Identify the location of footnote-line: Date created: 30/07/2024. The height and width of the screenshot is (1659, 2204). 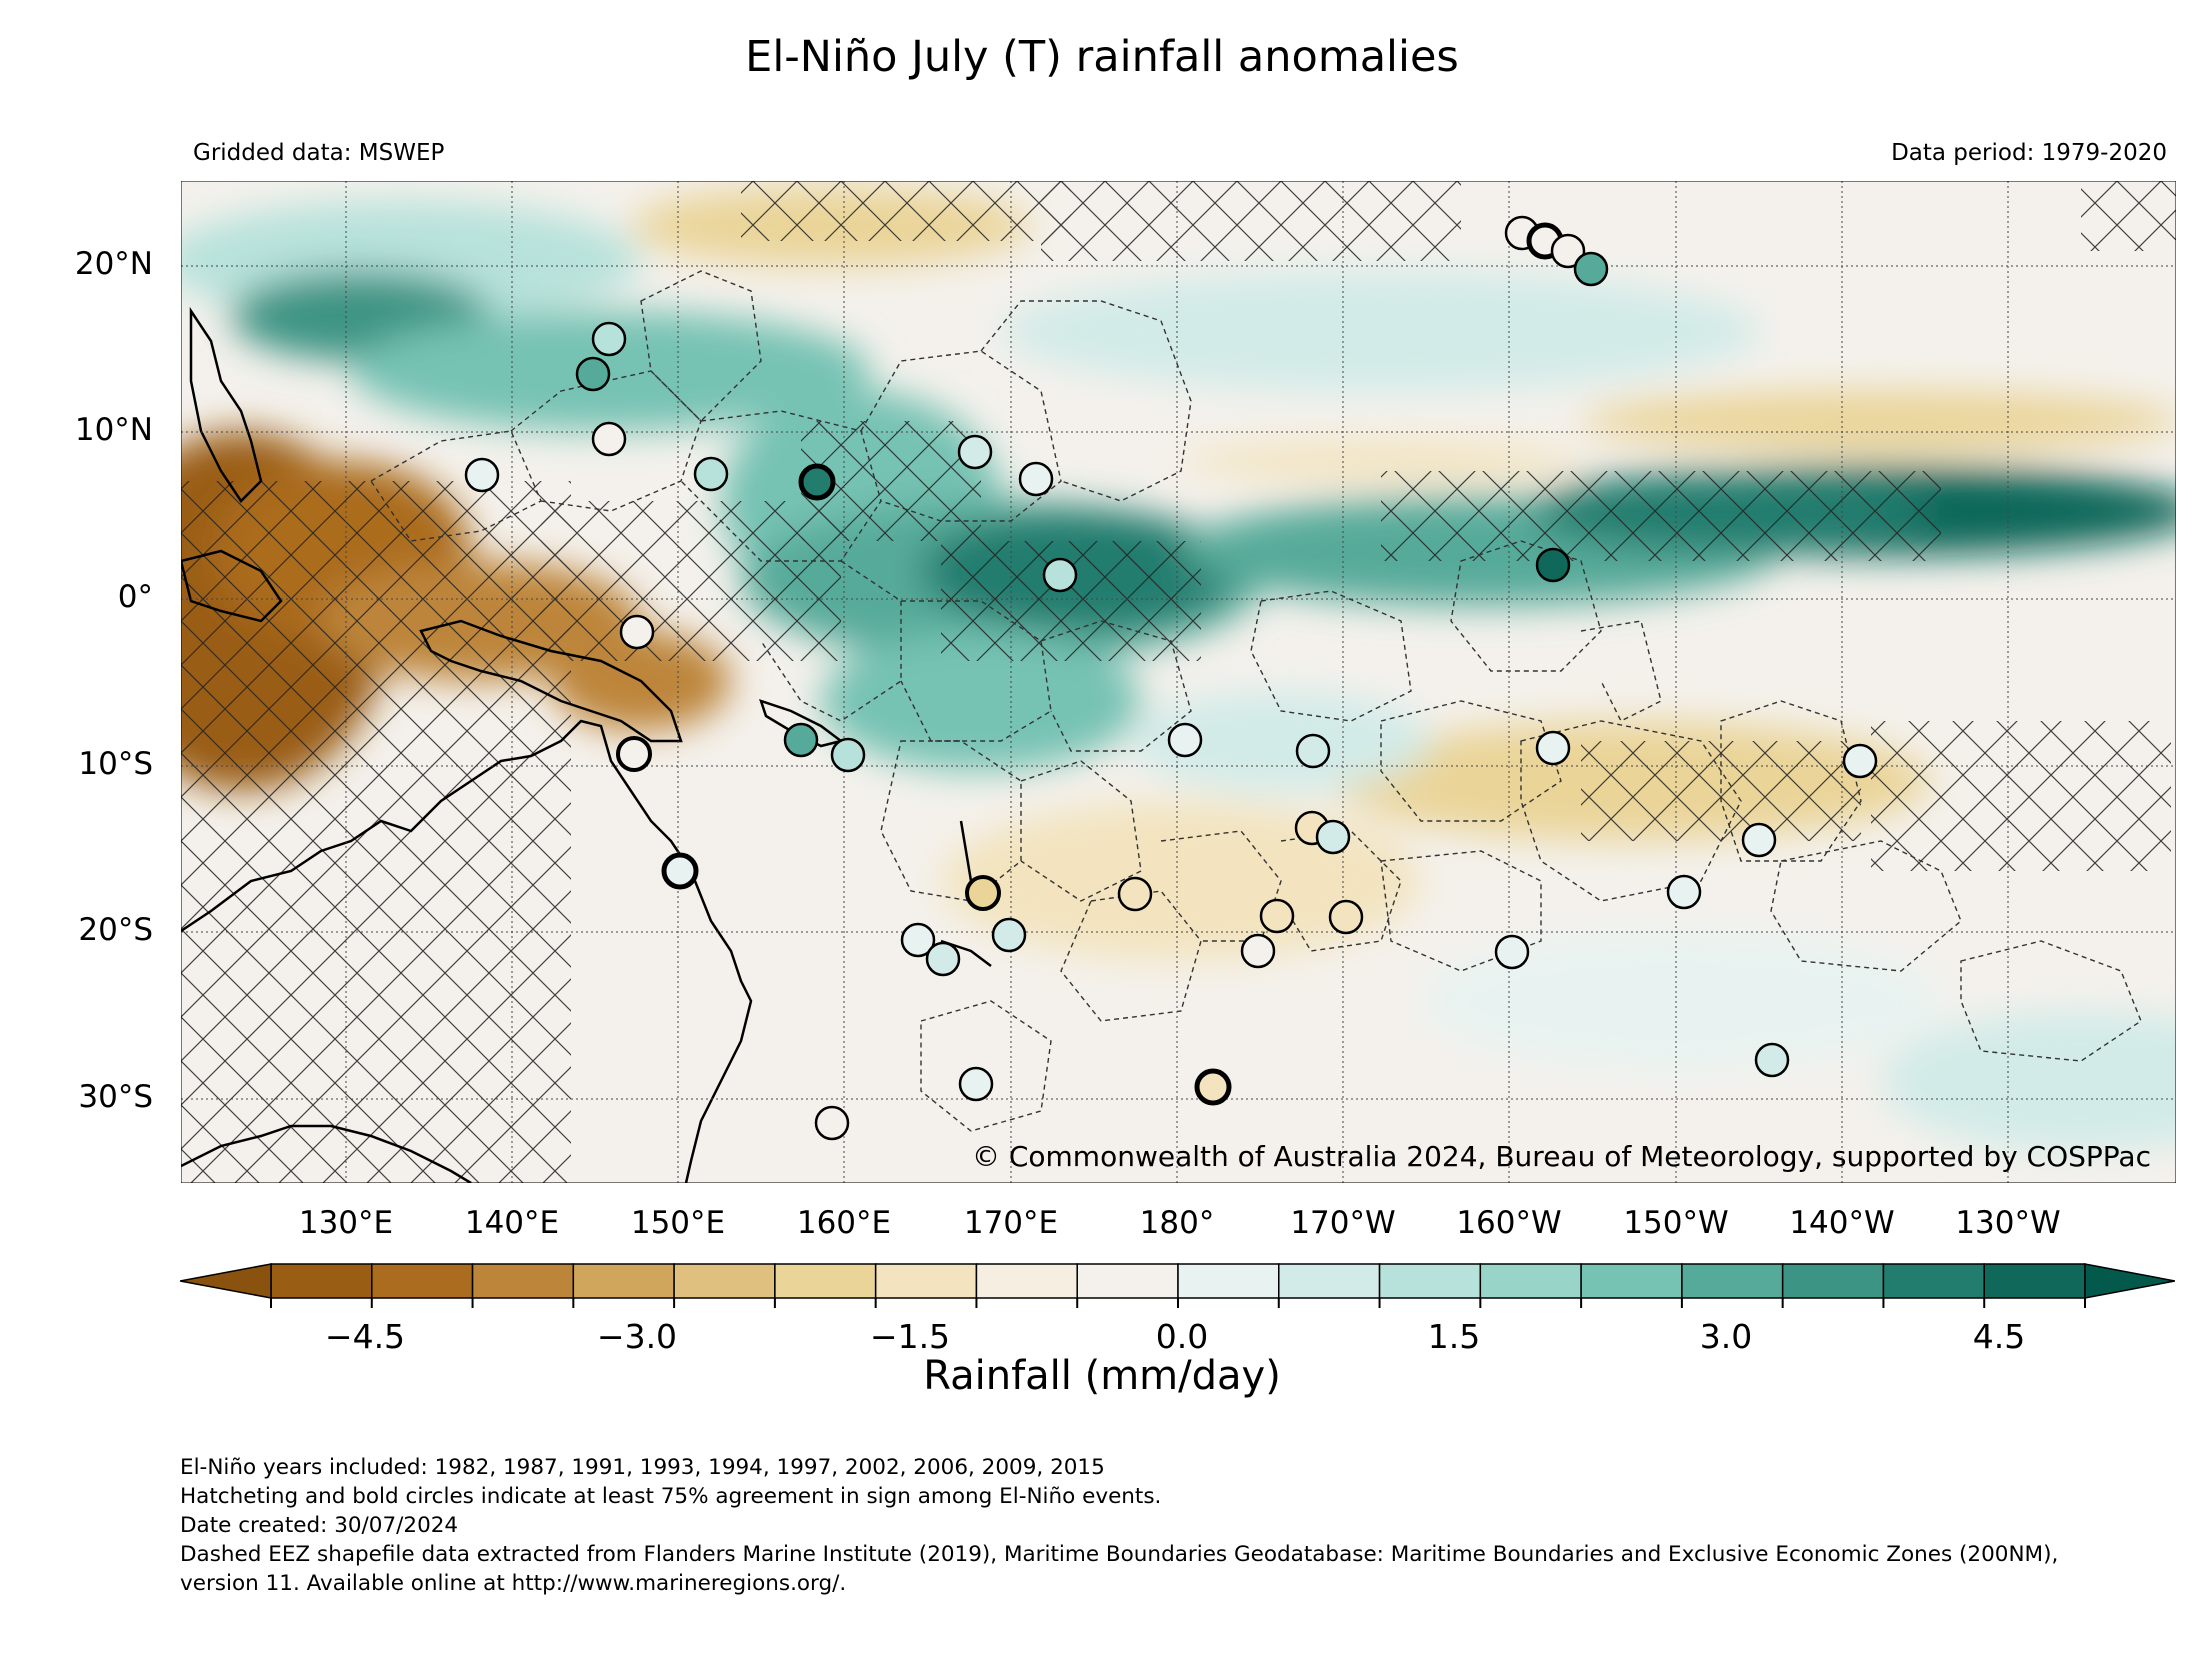
(319, 1525).